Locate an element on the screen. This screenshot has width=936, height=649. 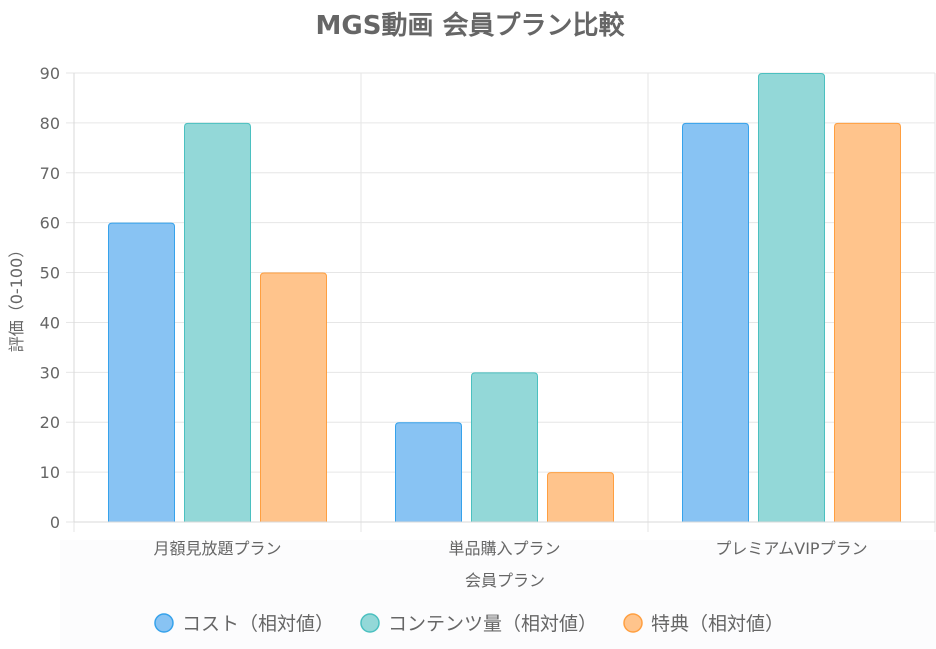
y-axis-title: 評価（0-100） is located at coordinates (16, 297).